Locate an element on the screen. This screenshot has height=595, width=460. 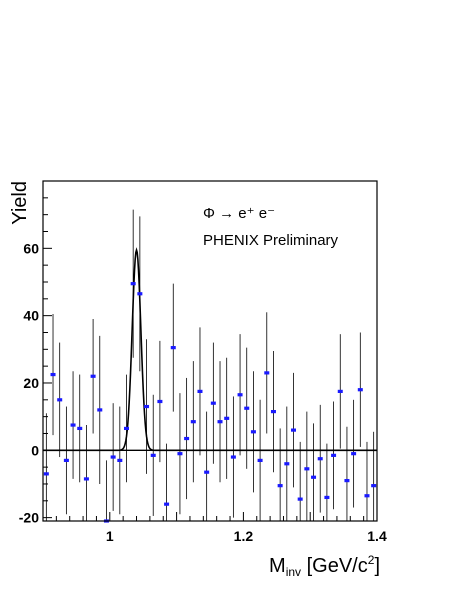
y-axis-title: Yield is located at coordinates (20, 203).